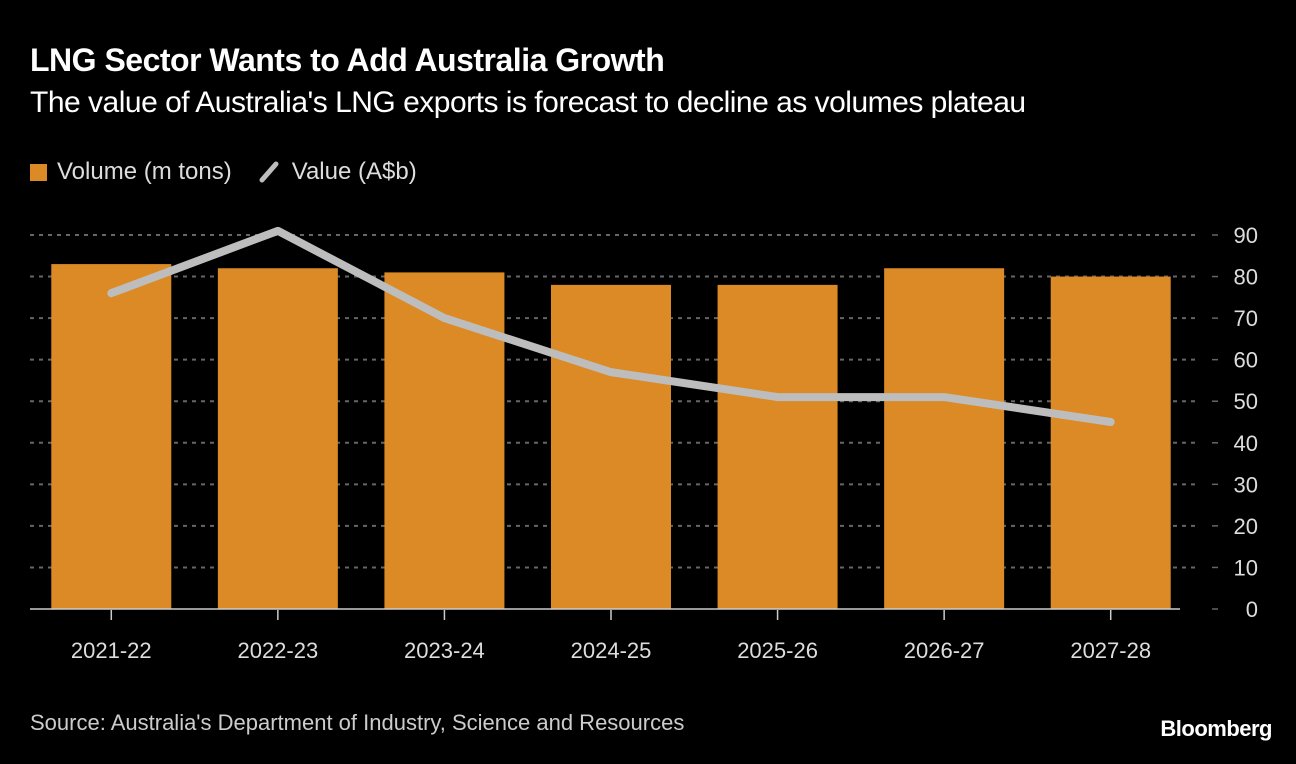  Describe the element at coordinates (354, 171) in the screenshot. I see `legend-label-value: Value (A$b)` at that location.